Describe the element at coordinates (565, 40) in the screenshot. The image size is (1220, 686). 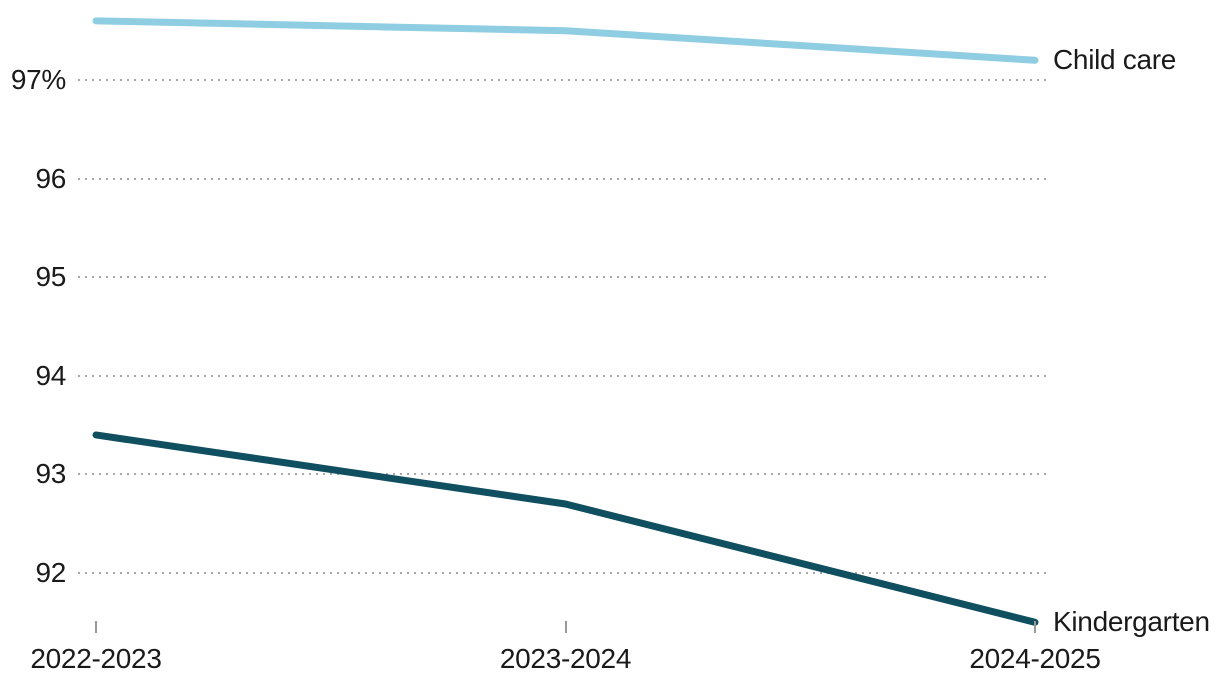
I see `line-child-care` at that location.